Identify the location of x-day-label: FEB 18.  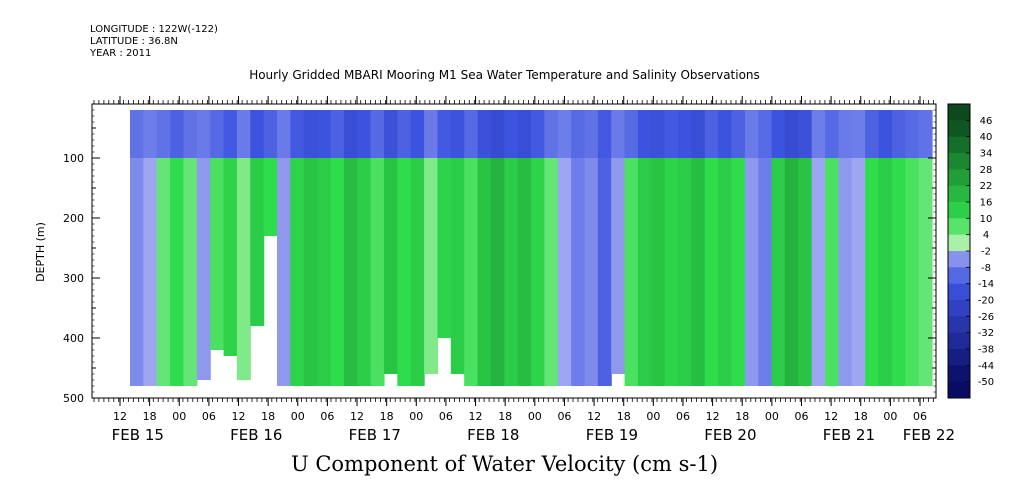
(493, 435).